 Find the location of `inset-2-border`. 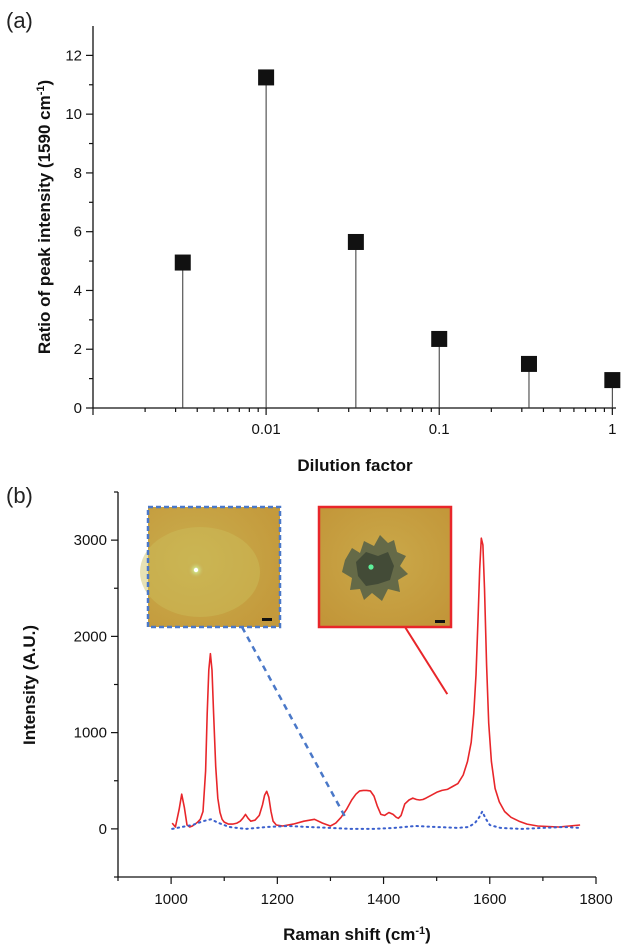

inset-2-border is located at coordinates (385, 567).